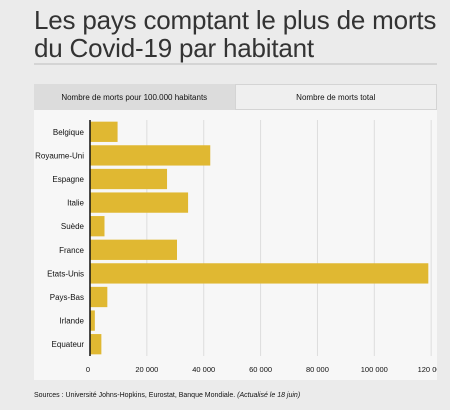 The width and height of the screenshot is (450, 410). I want to click on x-tick-label: 120 000, so click(427, 369).